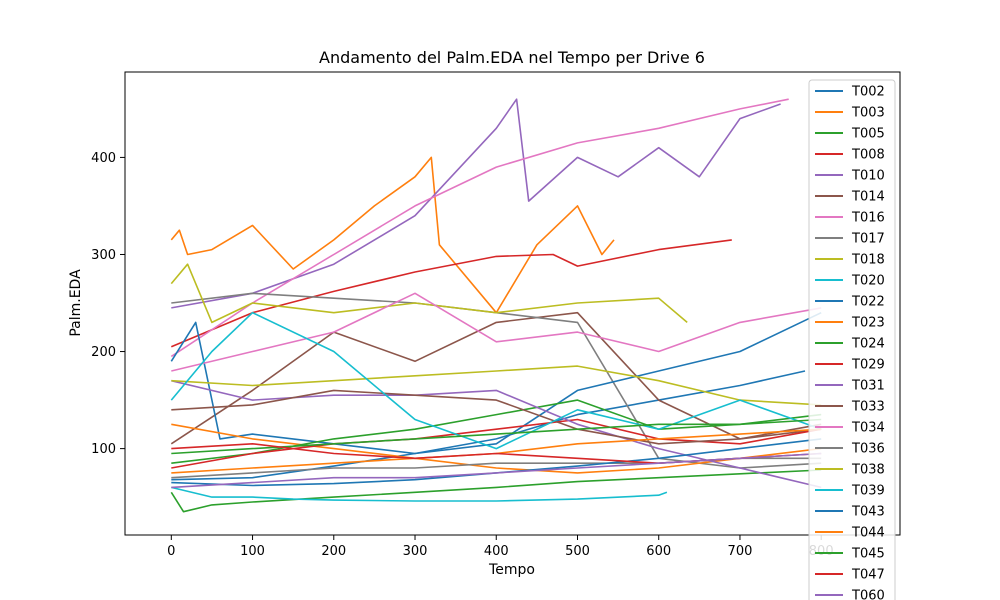 The width and height of the screenshot is (1000, 600). Describe the element at coordinates (496, 551) in the screenshot. I see `x-tick-label: 400` at that location.